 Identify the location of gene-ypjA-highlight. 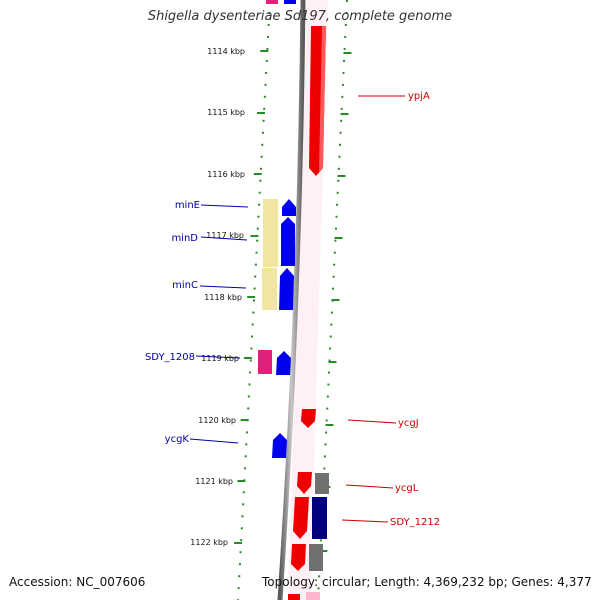
(322, 99).